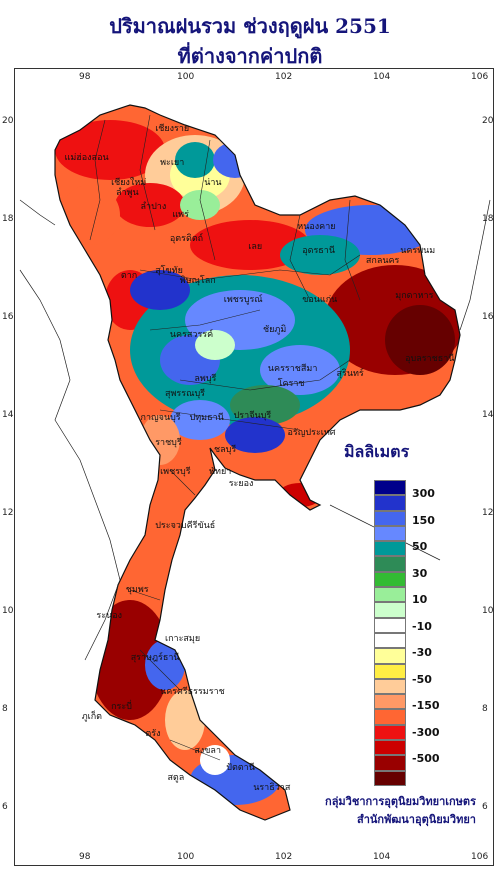 The image size is (500, 871). Describe the element at coordinates (426, 732) in the screenshot. I see `legend-label: -300` at that location.